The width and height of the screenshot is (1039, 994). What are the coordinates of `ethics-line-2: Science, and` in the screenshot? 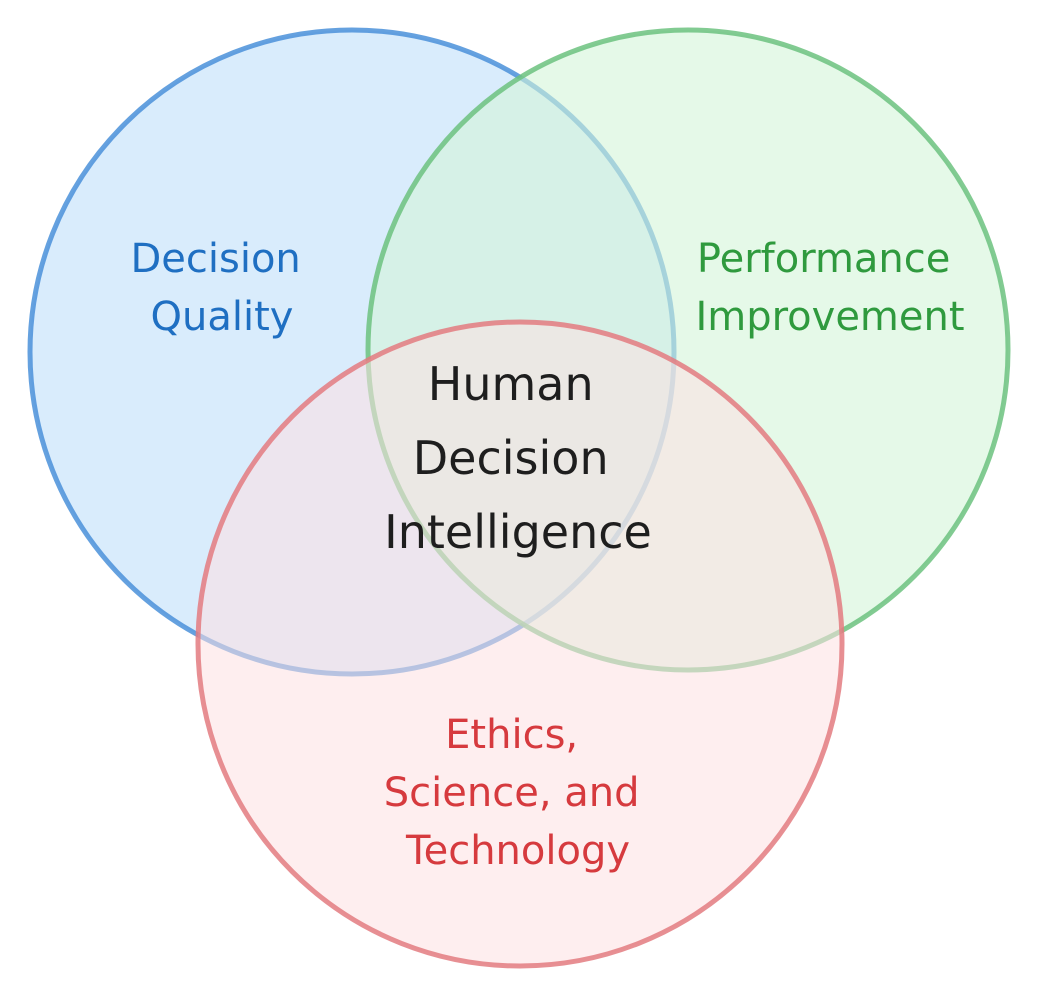 It's located at (512, 793).